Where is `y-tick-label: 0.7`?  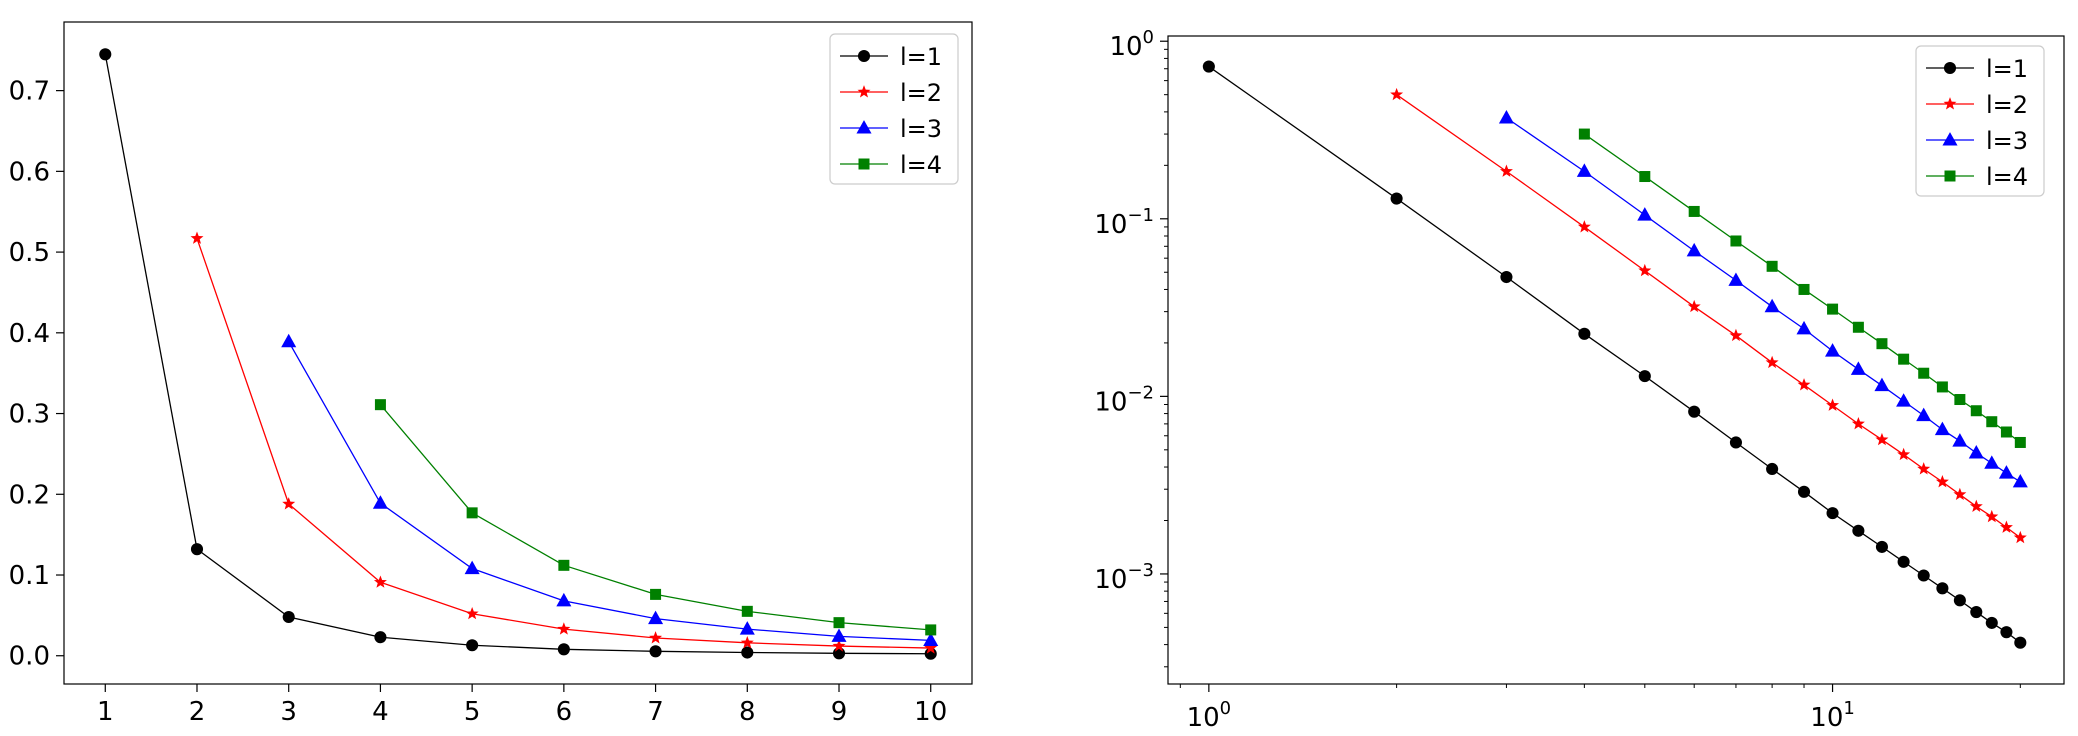
y-tick-label: 0.7 is located at coordinates (29, 92).